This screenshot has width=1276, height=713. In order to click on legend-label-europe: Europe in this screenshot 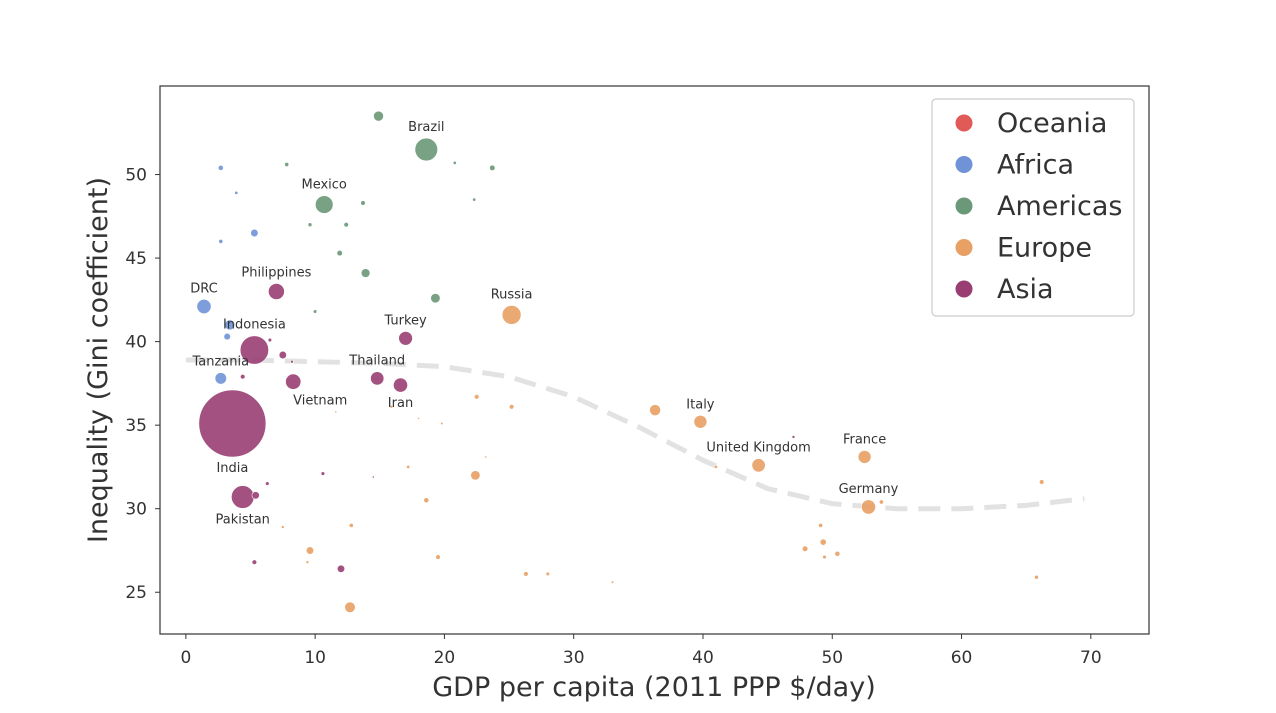, I will do `click(1044, 248)`.